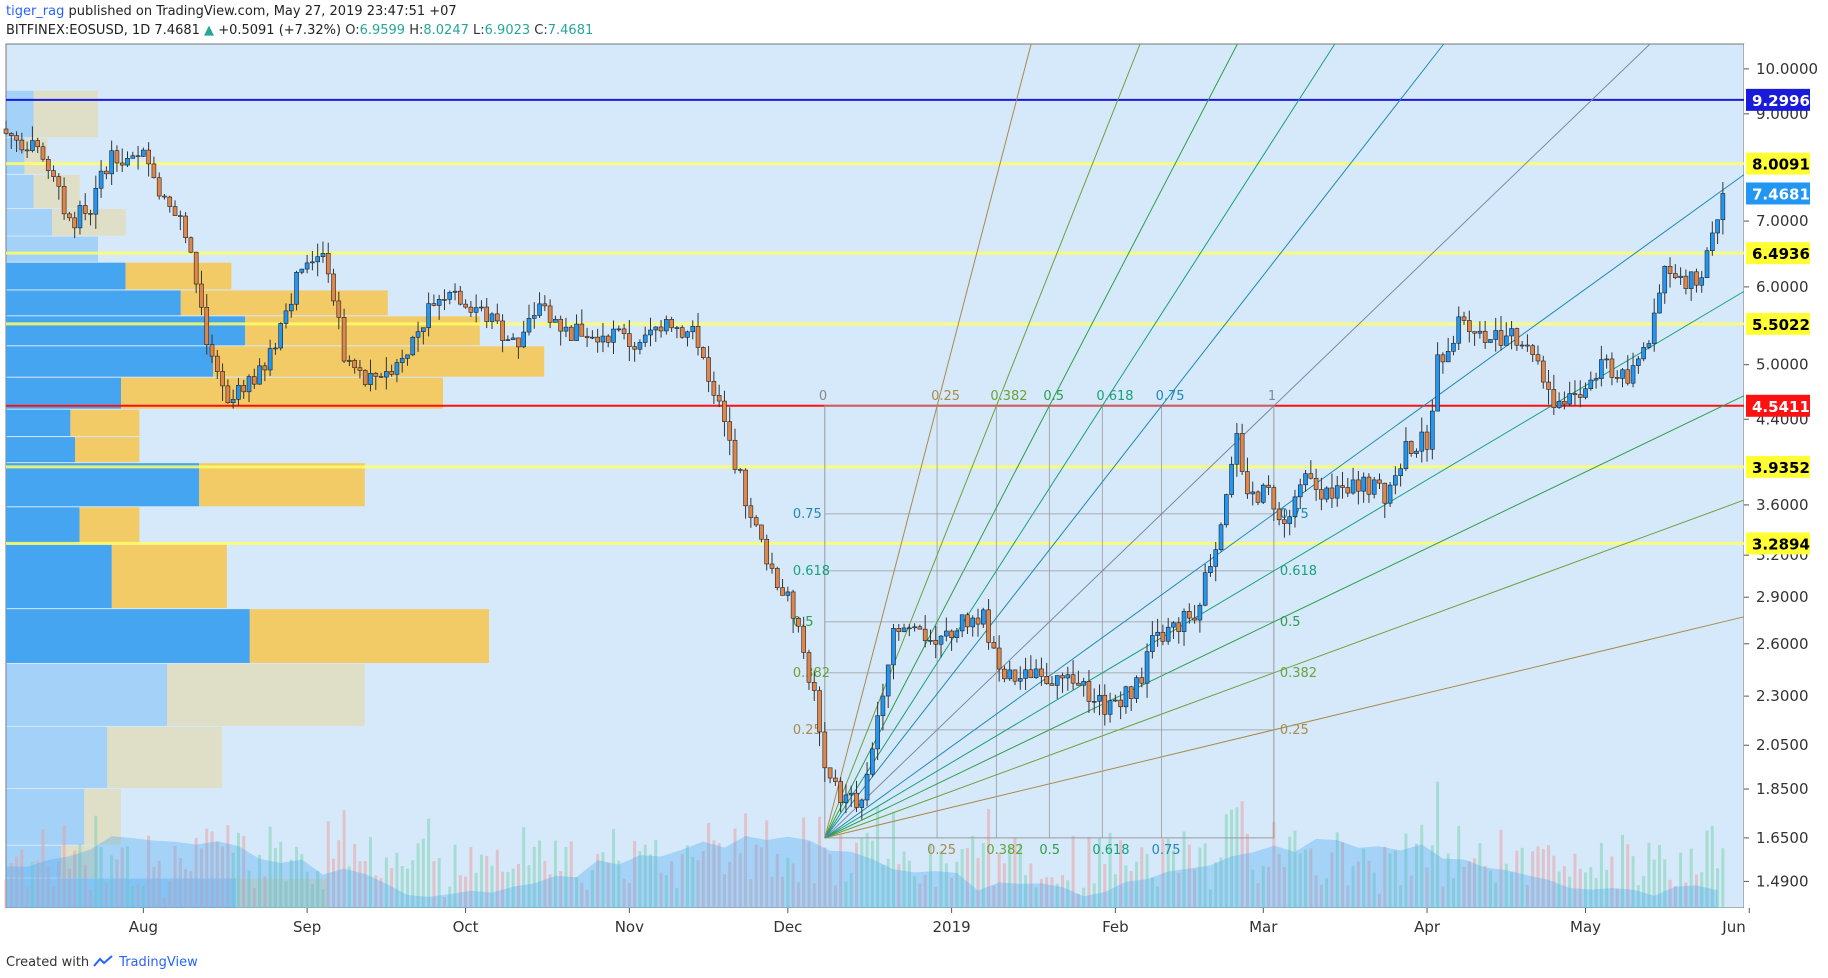 This screenshot has height=978, width=1828. I want to click on level-tag, so click(1778, 323).